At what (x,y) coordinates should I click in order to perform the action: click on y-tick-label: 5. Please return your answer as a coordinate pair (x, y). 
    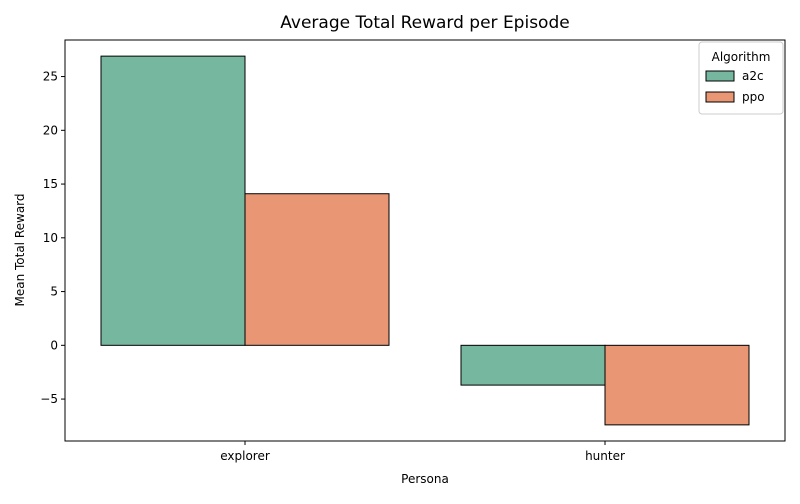
    Looking at the image, I should click on (54, 292).